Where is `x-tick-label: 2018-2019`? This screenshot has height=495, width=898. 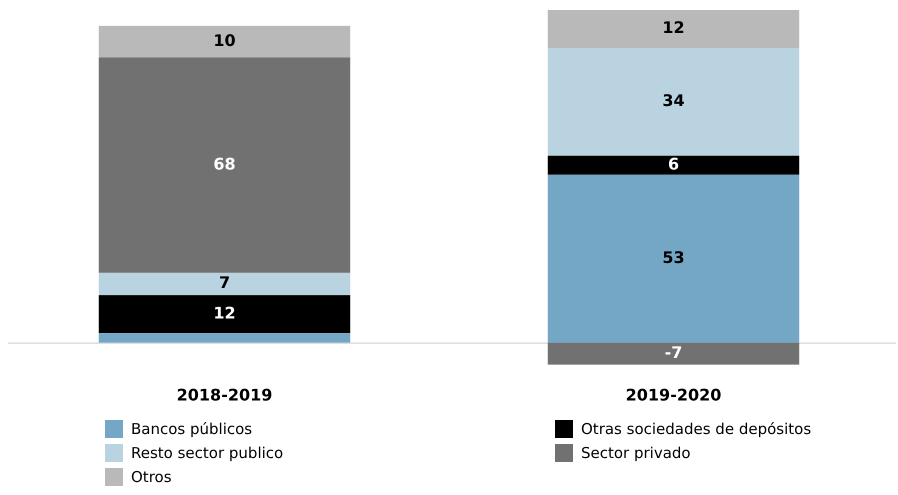 x-tick-label: 2018-2019 is located at coordinates (224, 395).